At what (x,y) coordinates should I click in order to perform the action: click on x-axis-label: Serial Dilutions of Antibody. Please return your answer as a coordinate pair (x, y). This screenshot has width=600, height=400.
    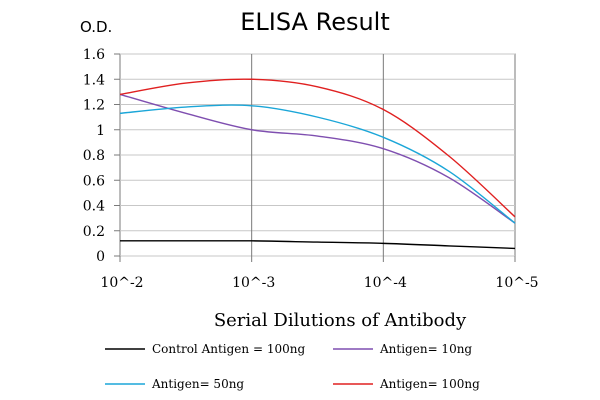
    Looking at the image, I should click on (340, 320).